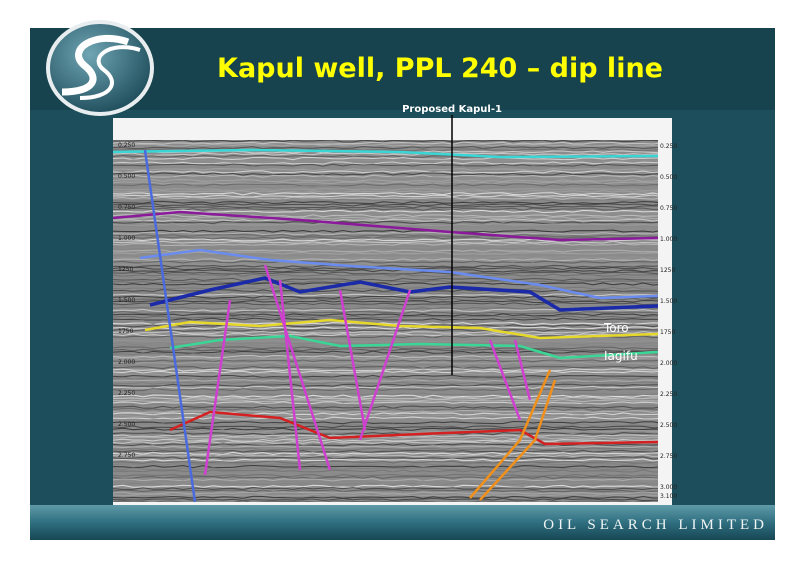 The height and width of the screenshot is (565, 800). I want to click on header-band, so click(402, 69).